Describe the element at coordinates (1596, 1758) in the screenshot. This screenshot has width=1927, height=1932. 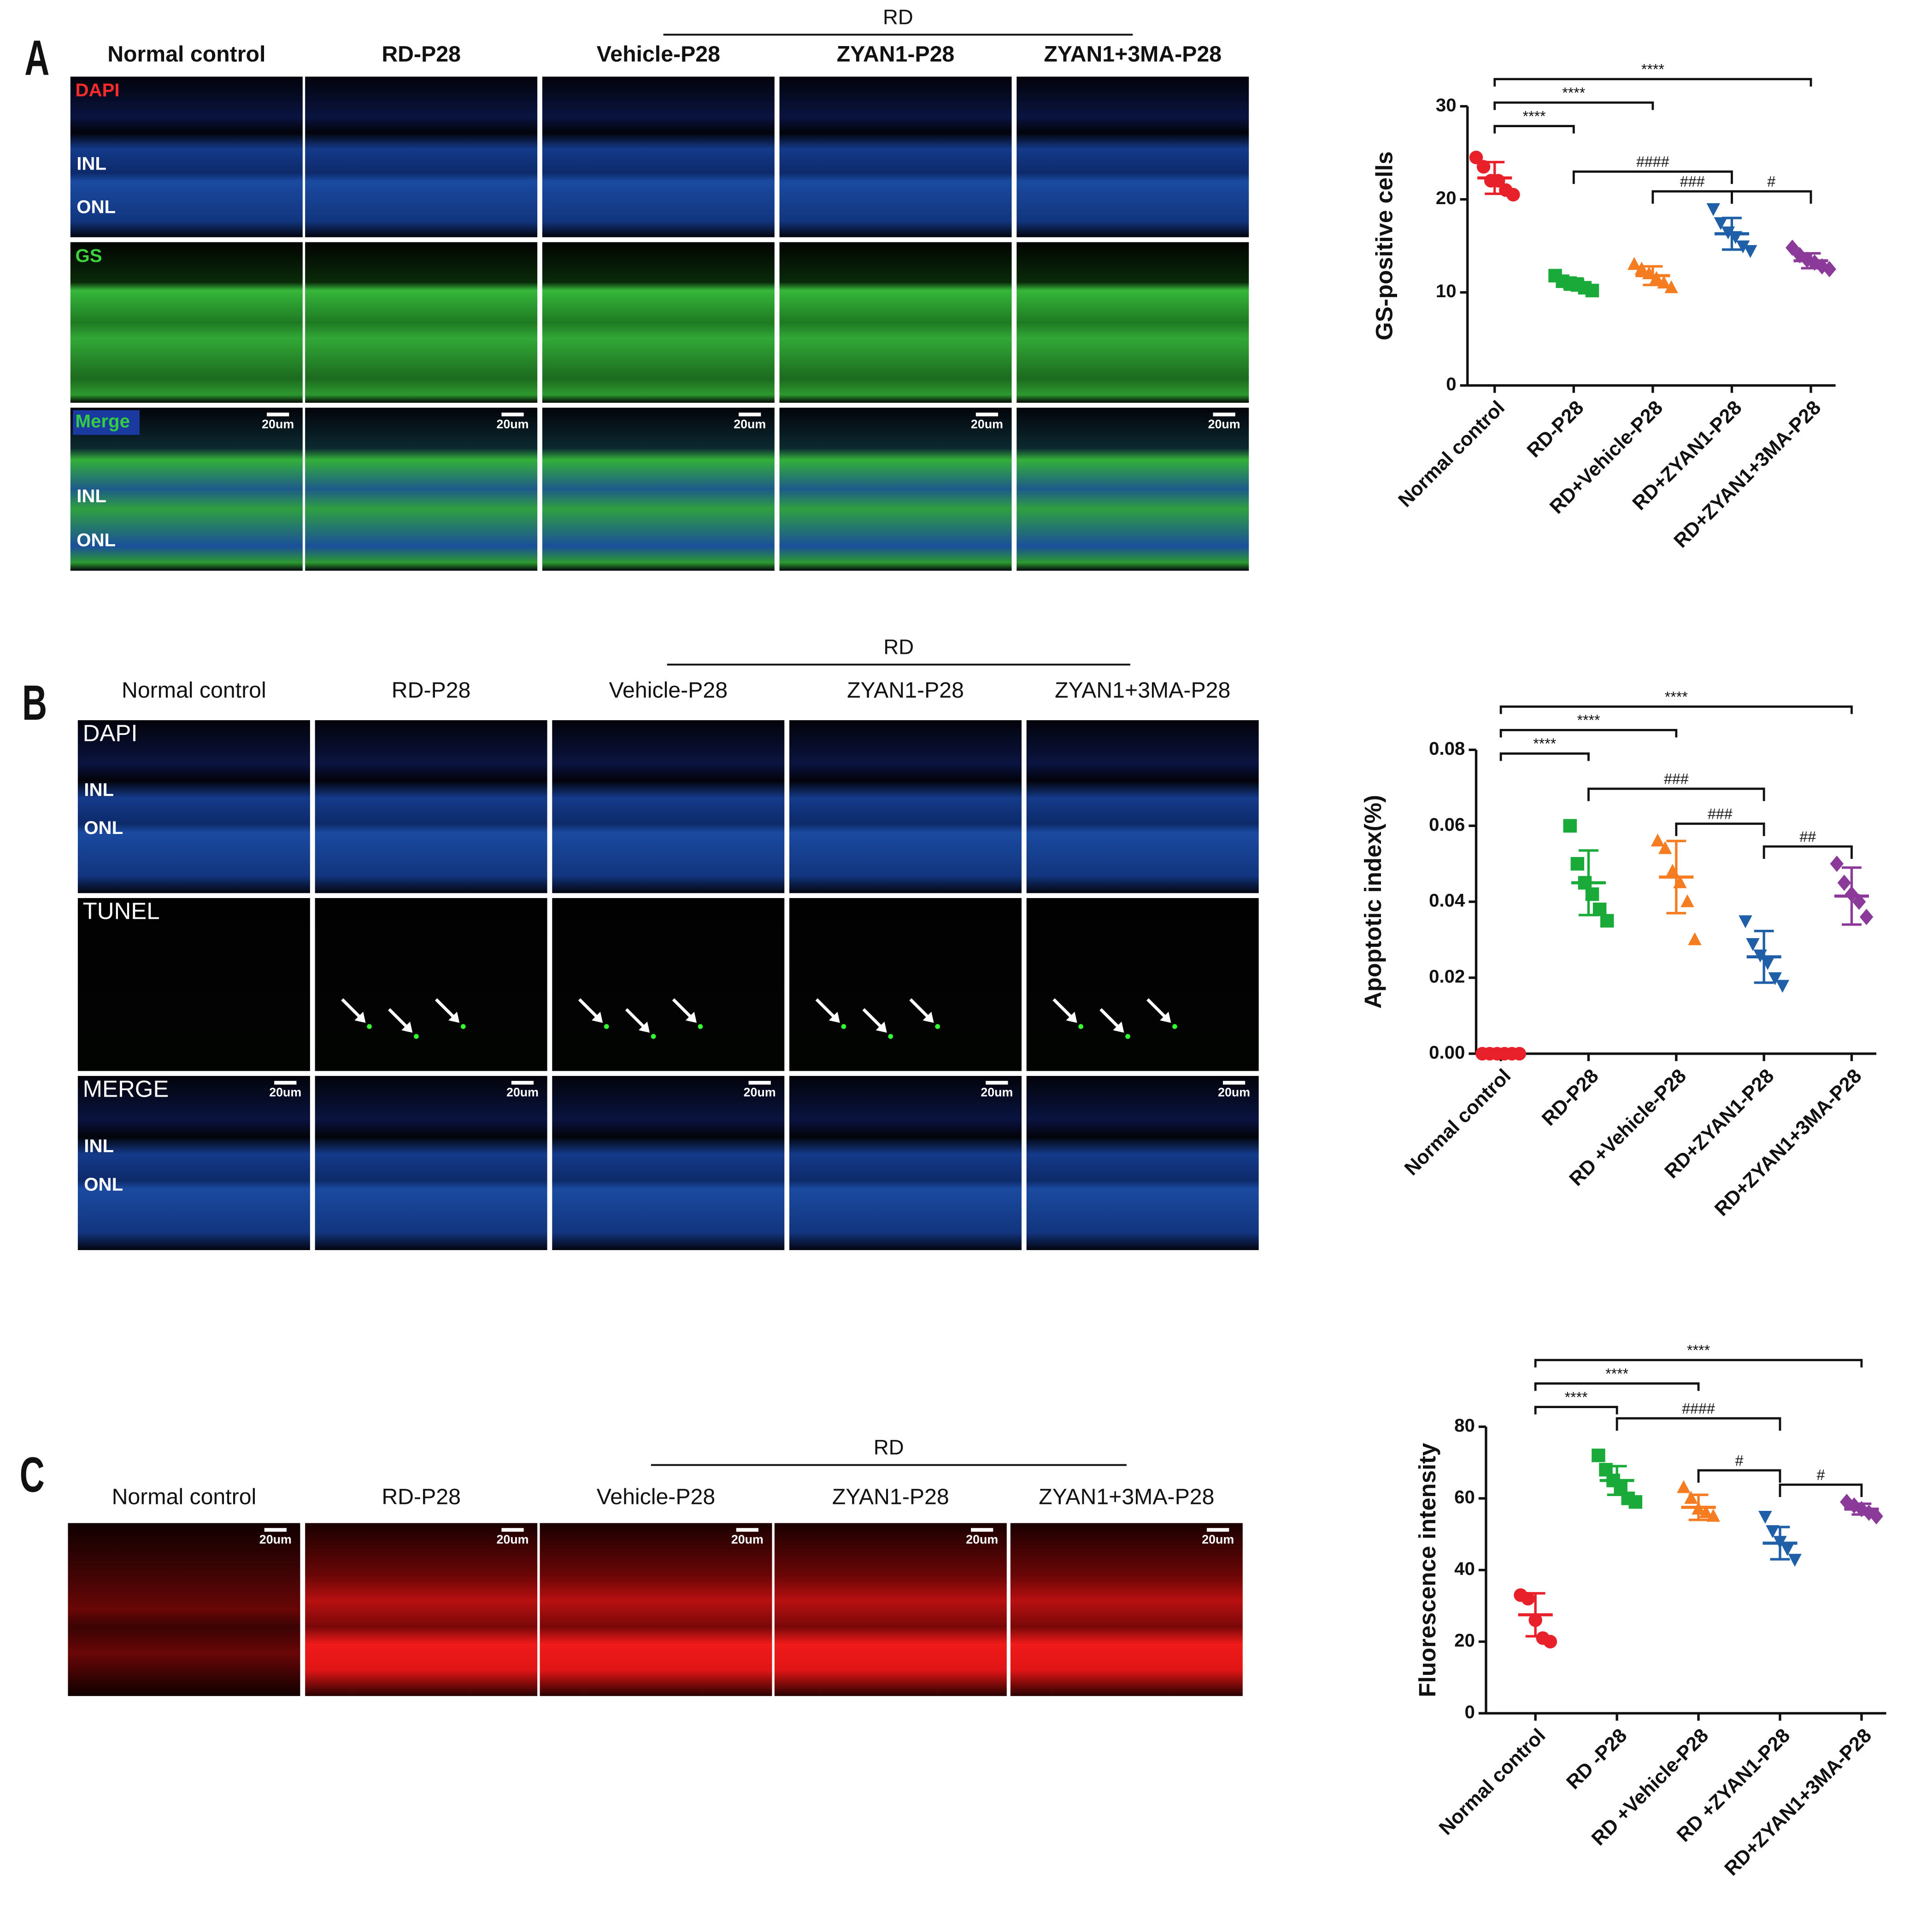
I see `x-tick-label: RD -P28` at that location.